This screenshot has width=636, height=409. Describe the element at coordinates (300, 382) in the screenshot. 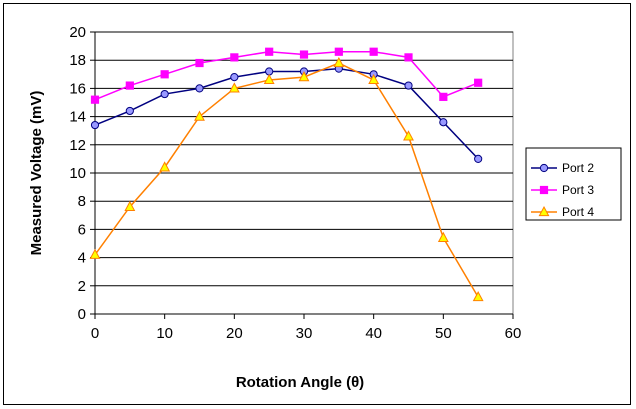

I see `x-axis-title: Rotation Angle (θ)` at that location.